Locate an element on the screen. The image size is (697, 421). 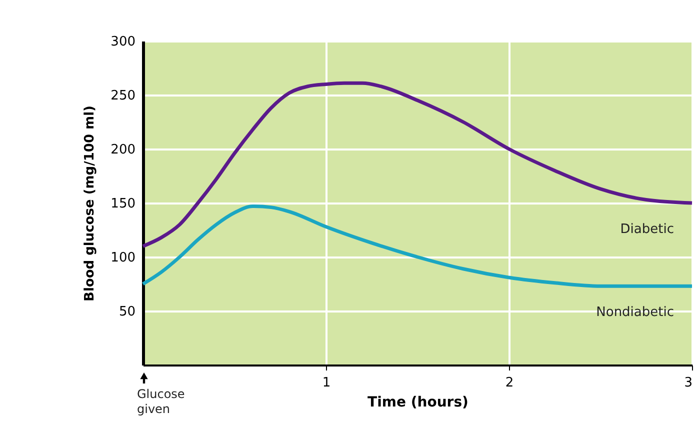
series-label: Nondiabetic is located at coordinates (635, 312).